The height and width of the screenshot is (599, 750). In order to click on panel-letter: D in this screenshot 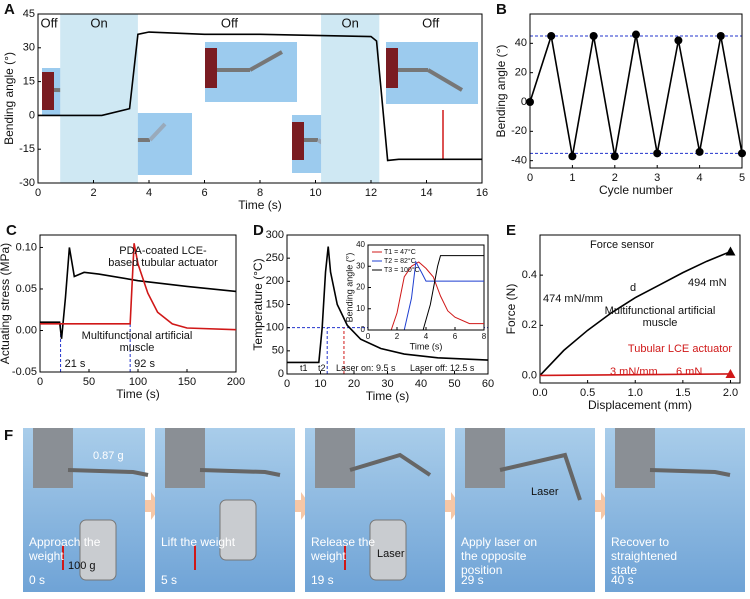, I will do `click(258, 230)`.